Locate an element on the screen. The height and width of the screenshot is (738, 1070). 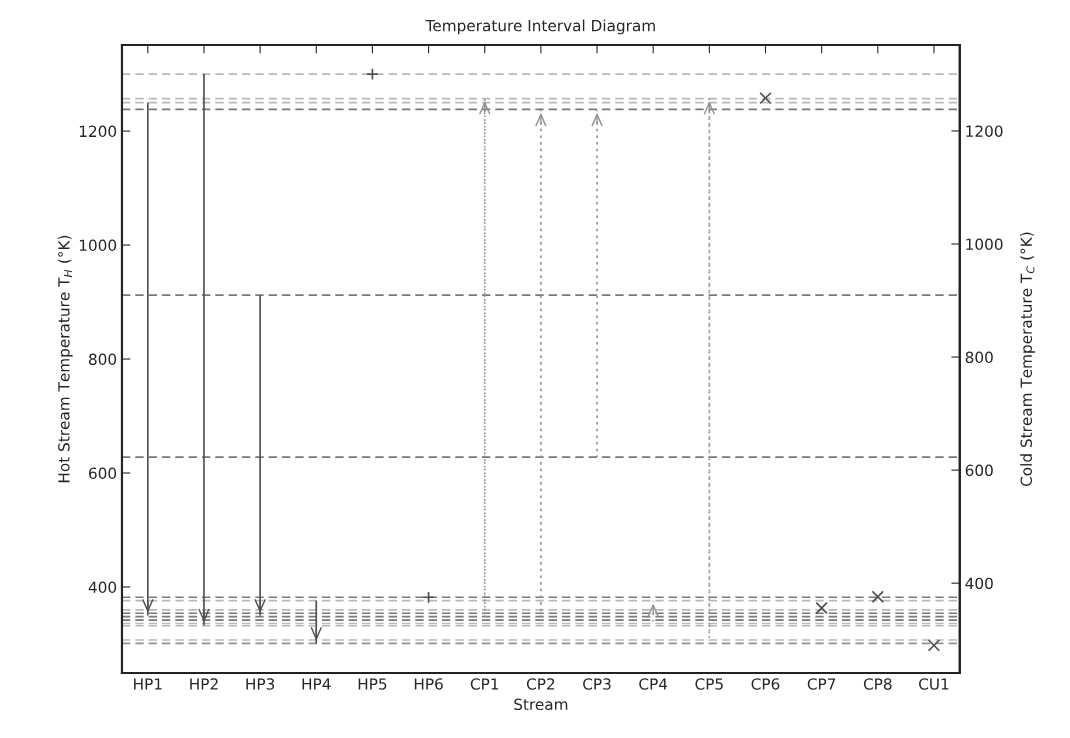
x-axis-title: Stream is located at coordinates (541, 704).